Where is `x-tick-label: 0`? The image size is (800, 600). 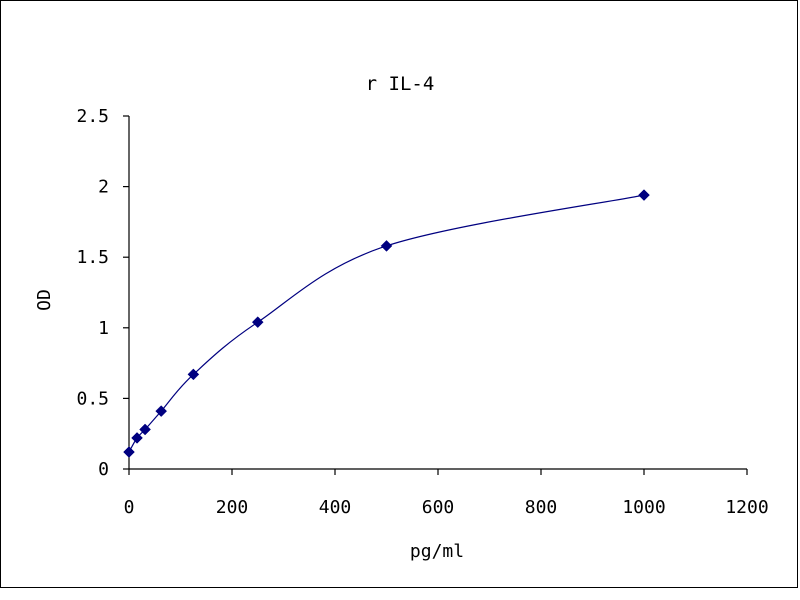
x-tick-label: 0 is located at coordinates (129, 507).